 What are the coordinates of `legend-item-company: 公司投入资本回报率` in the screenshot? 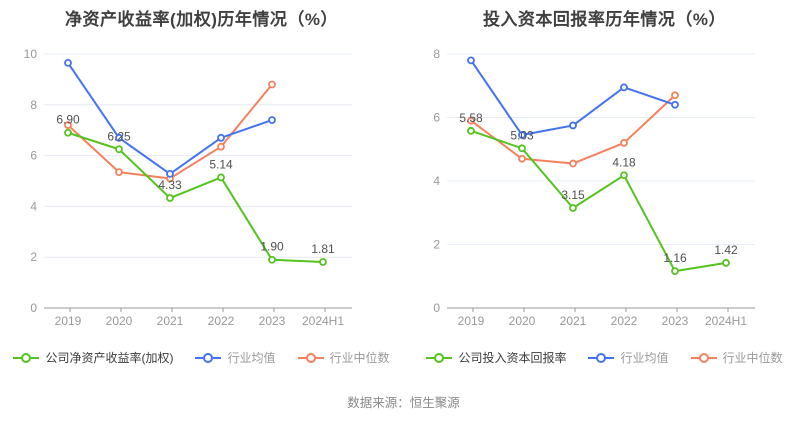 It's located at (496, 357).